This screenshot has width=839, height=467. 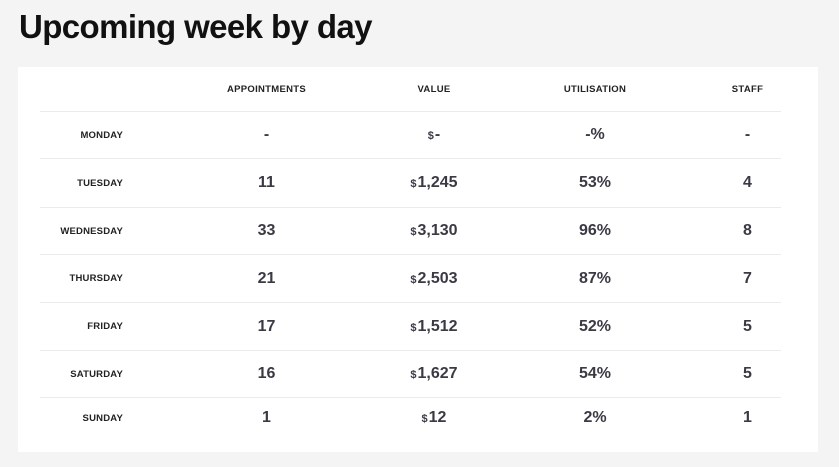 What do you see at coordinates (266, 278) in the screenshot?
I see `appointments-value: 21` at bounding box center [266, 278].